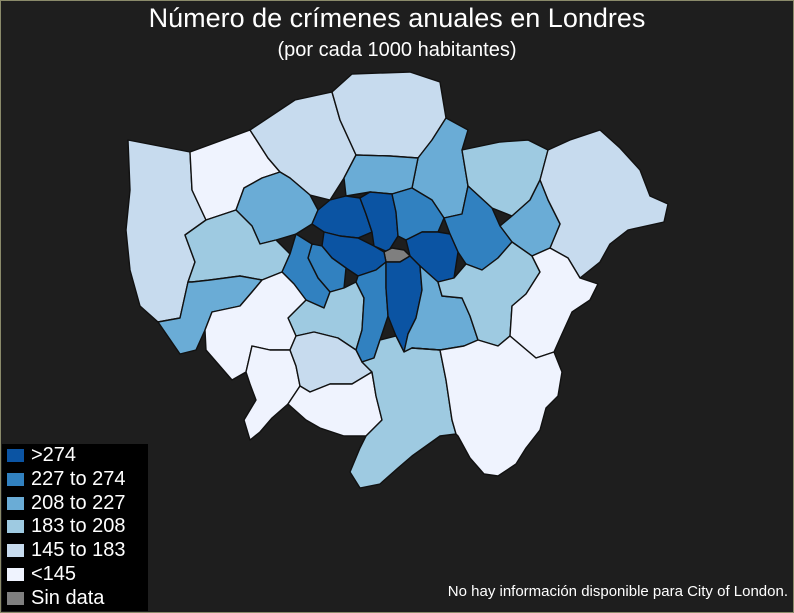 This screenshot has width=794, height=613. Describe the element at coordinates (397, 50) in the screenshot. I see `map-subtitle: (por cada 1000 habitantes)` at that location.